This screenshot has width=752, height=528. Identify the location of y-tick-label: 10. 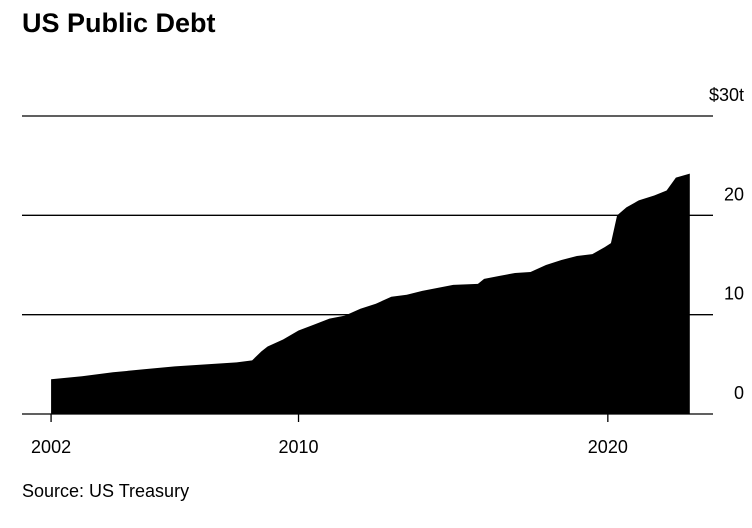
(734, 294).